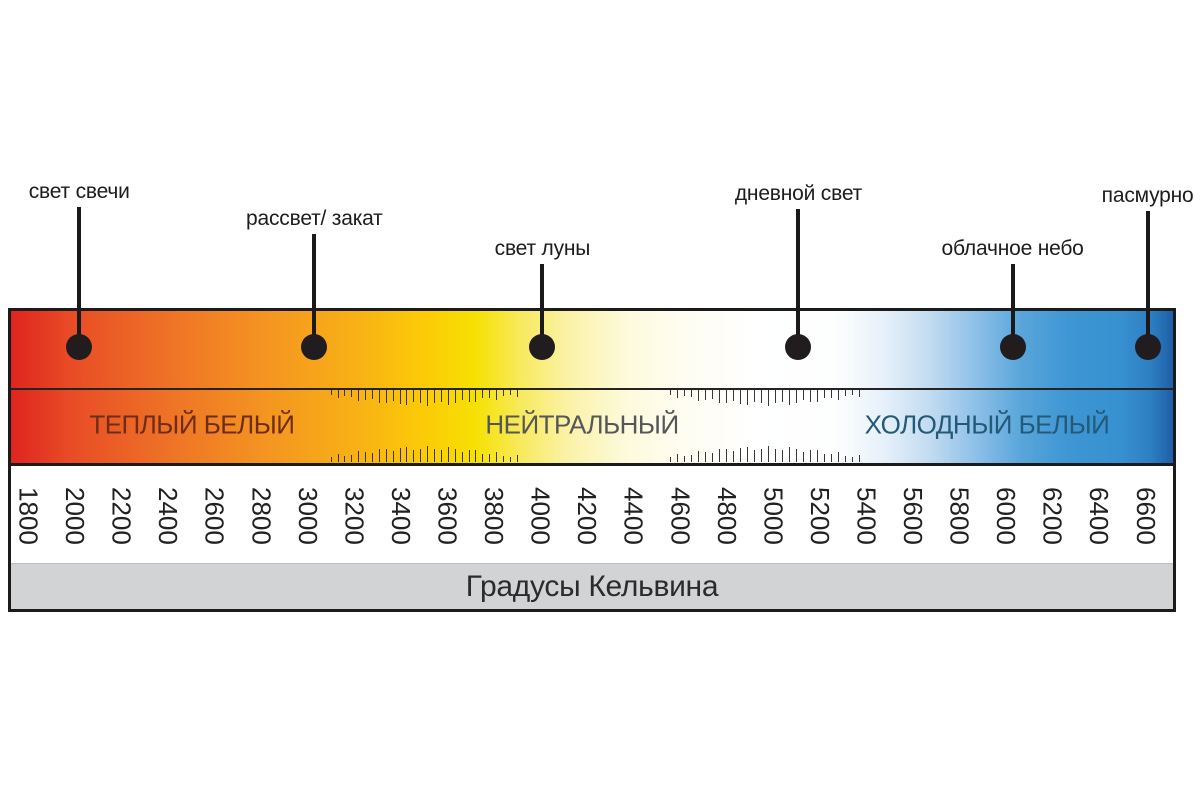  Describe the element at coordinates (773, 516) in the screenshot. I see `kelvin-tick-label: 5000` at that location.